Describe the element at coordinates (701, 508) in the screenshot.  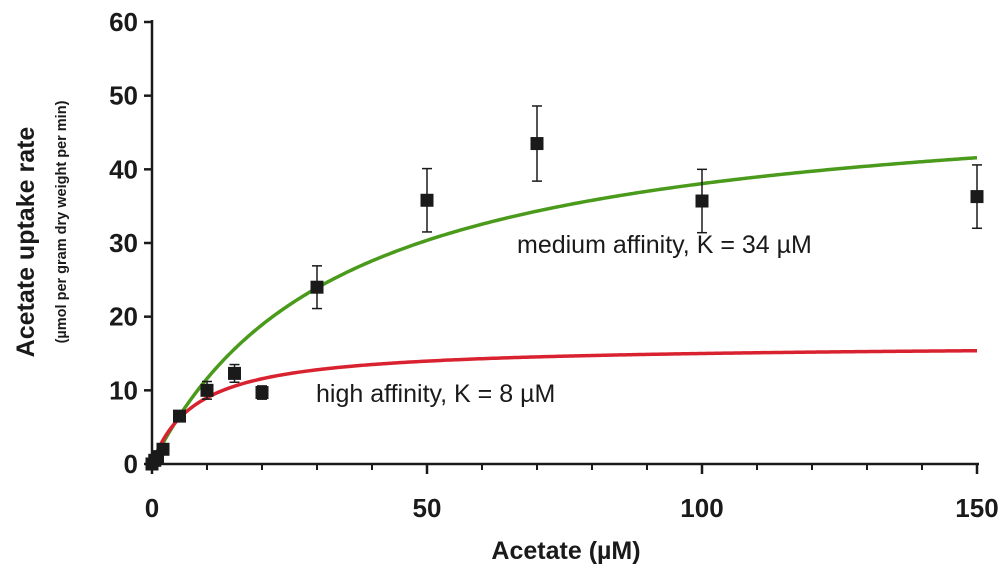
I see `x-tick-label: 100` at that location.